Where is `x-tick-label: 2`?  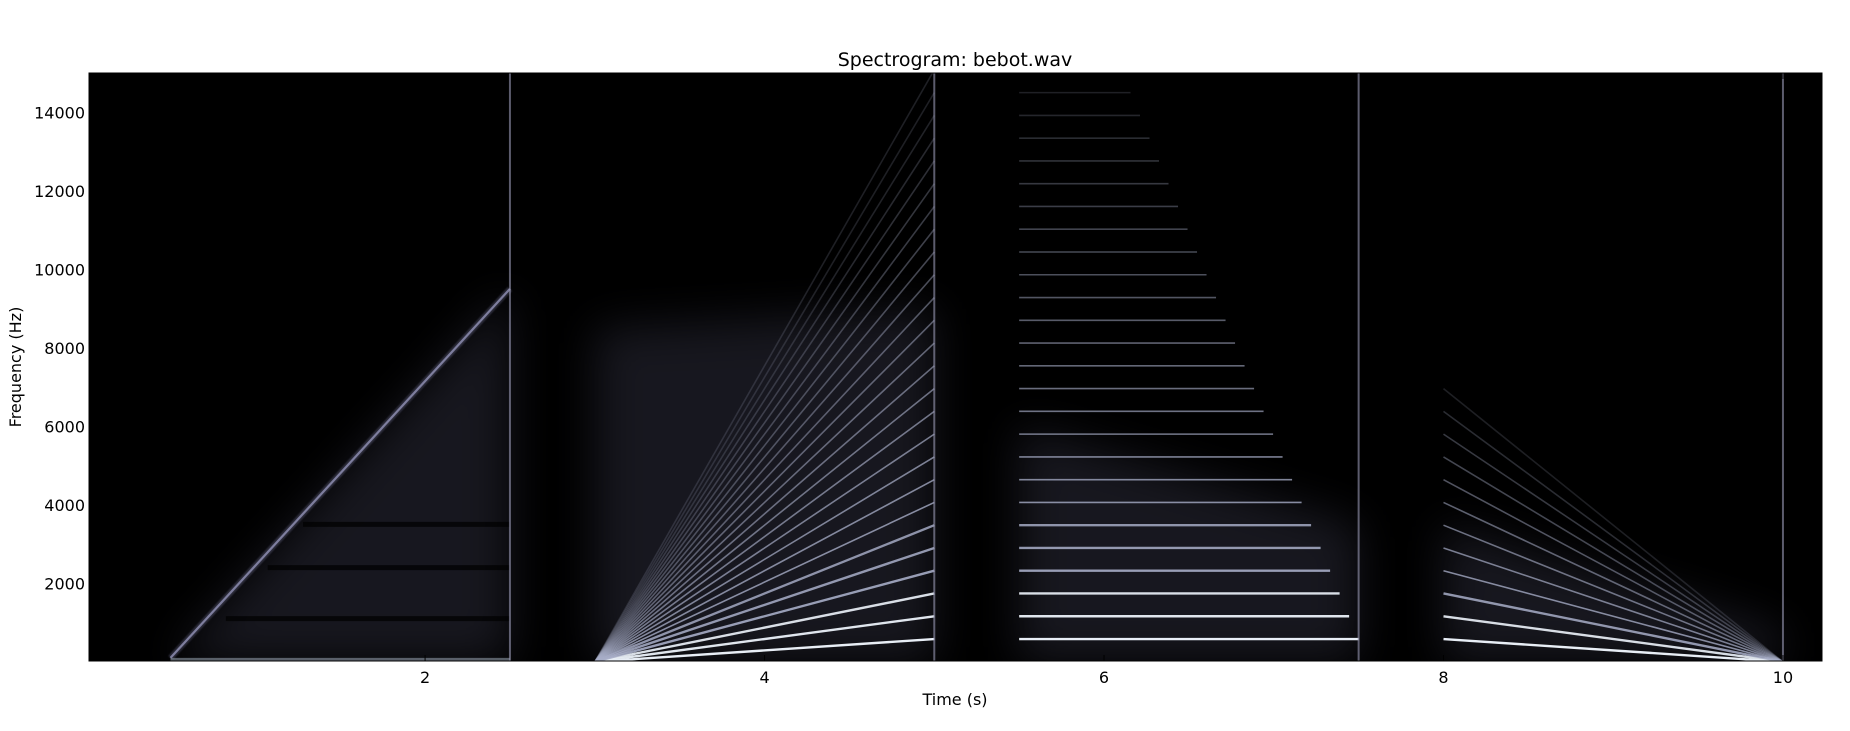 x-tick-label: 2 is located at coordinates (425, 677).